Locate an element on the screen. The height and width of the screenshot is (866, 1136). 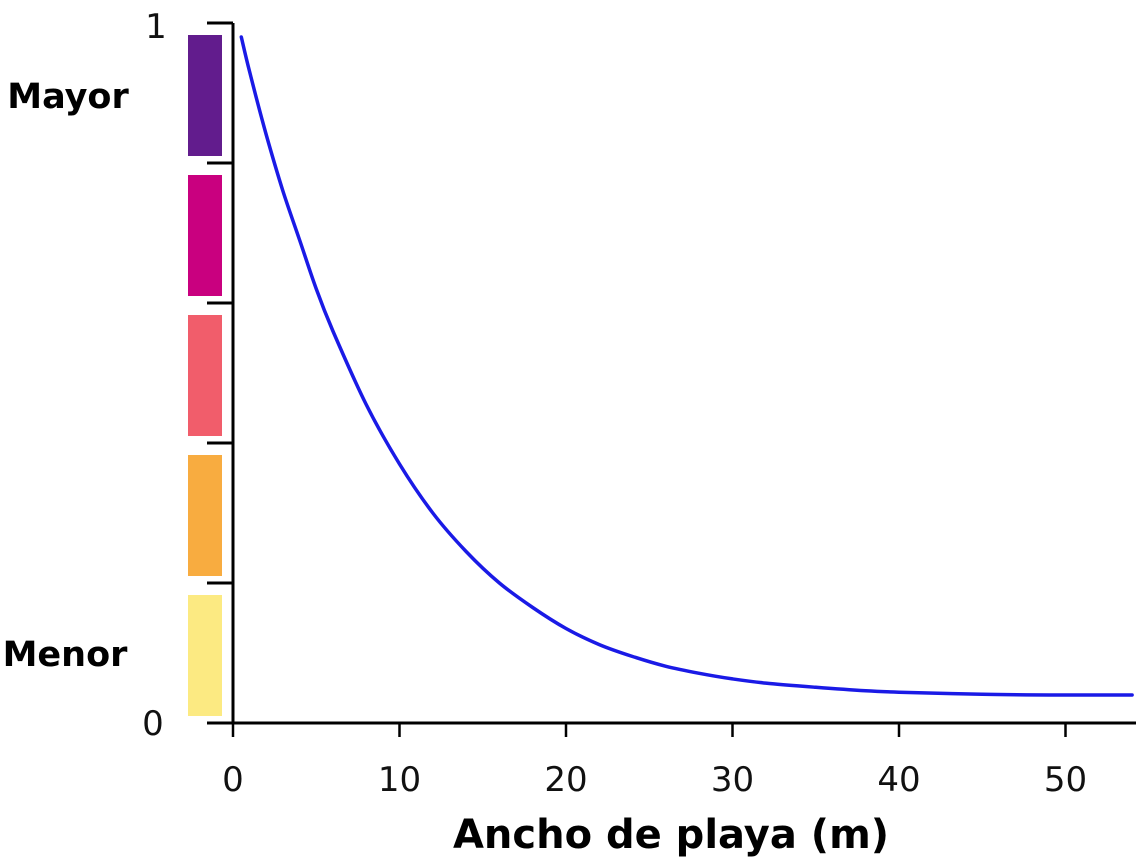
x-tick-label: 30 is located at coordinates (732, 780).